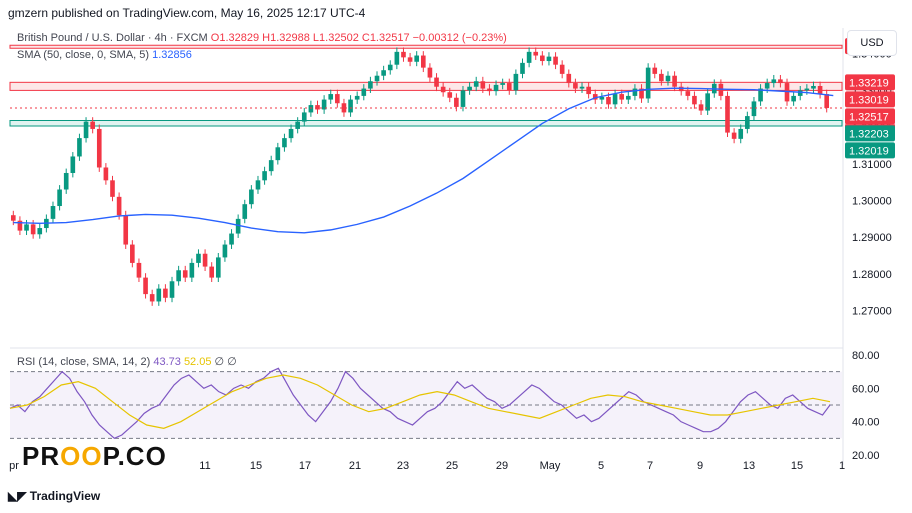 The height and width of the screenshot is (513, 912). I want to click on rsi-tick-label: 60.00, so click(866, 389).